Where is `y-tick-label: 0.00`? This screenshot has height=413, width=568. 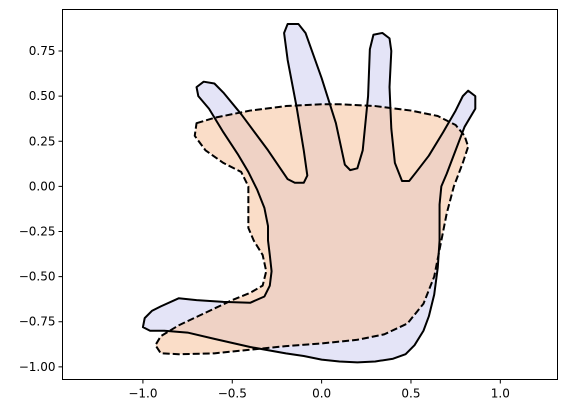
y-tick-label: 0.00 is located at coordinates (42, 186).